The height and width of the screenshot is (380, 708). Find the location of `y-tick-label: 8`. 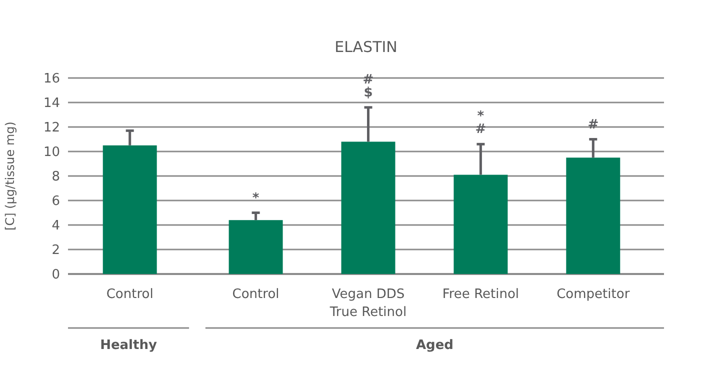

y-tick-label: 8 is located at coordinates (56, 177).